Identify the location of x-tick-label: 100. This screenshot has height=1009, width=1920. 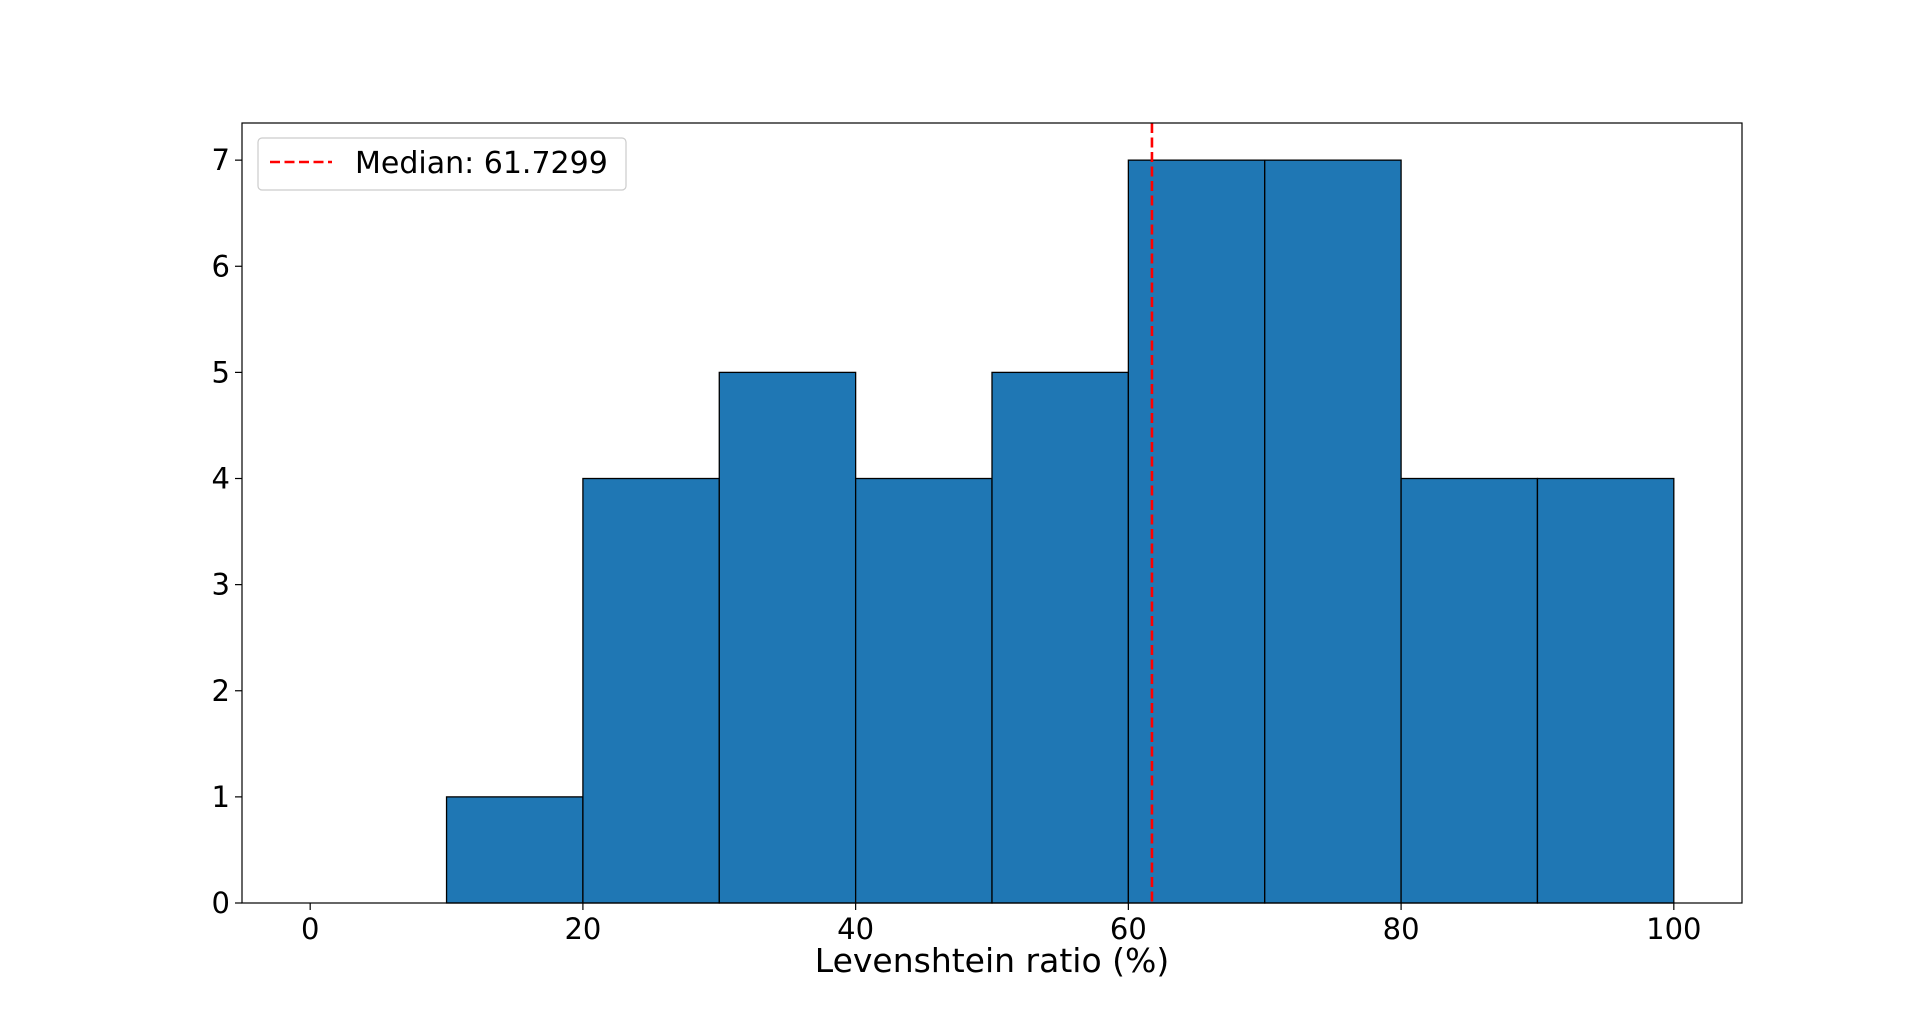
(1673, 929).